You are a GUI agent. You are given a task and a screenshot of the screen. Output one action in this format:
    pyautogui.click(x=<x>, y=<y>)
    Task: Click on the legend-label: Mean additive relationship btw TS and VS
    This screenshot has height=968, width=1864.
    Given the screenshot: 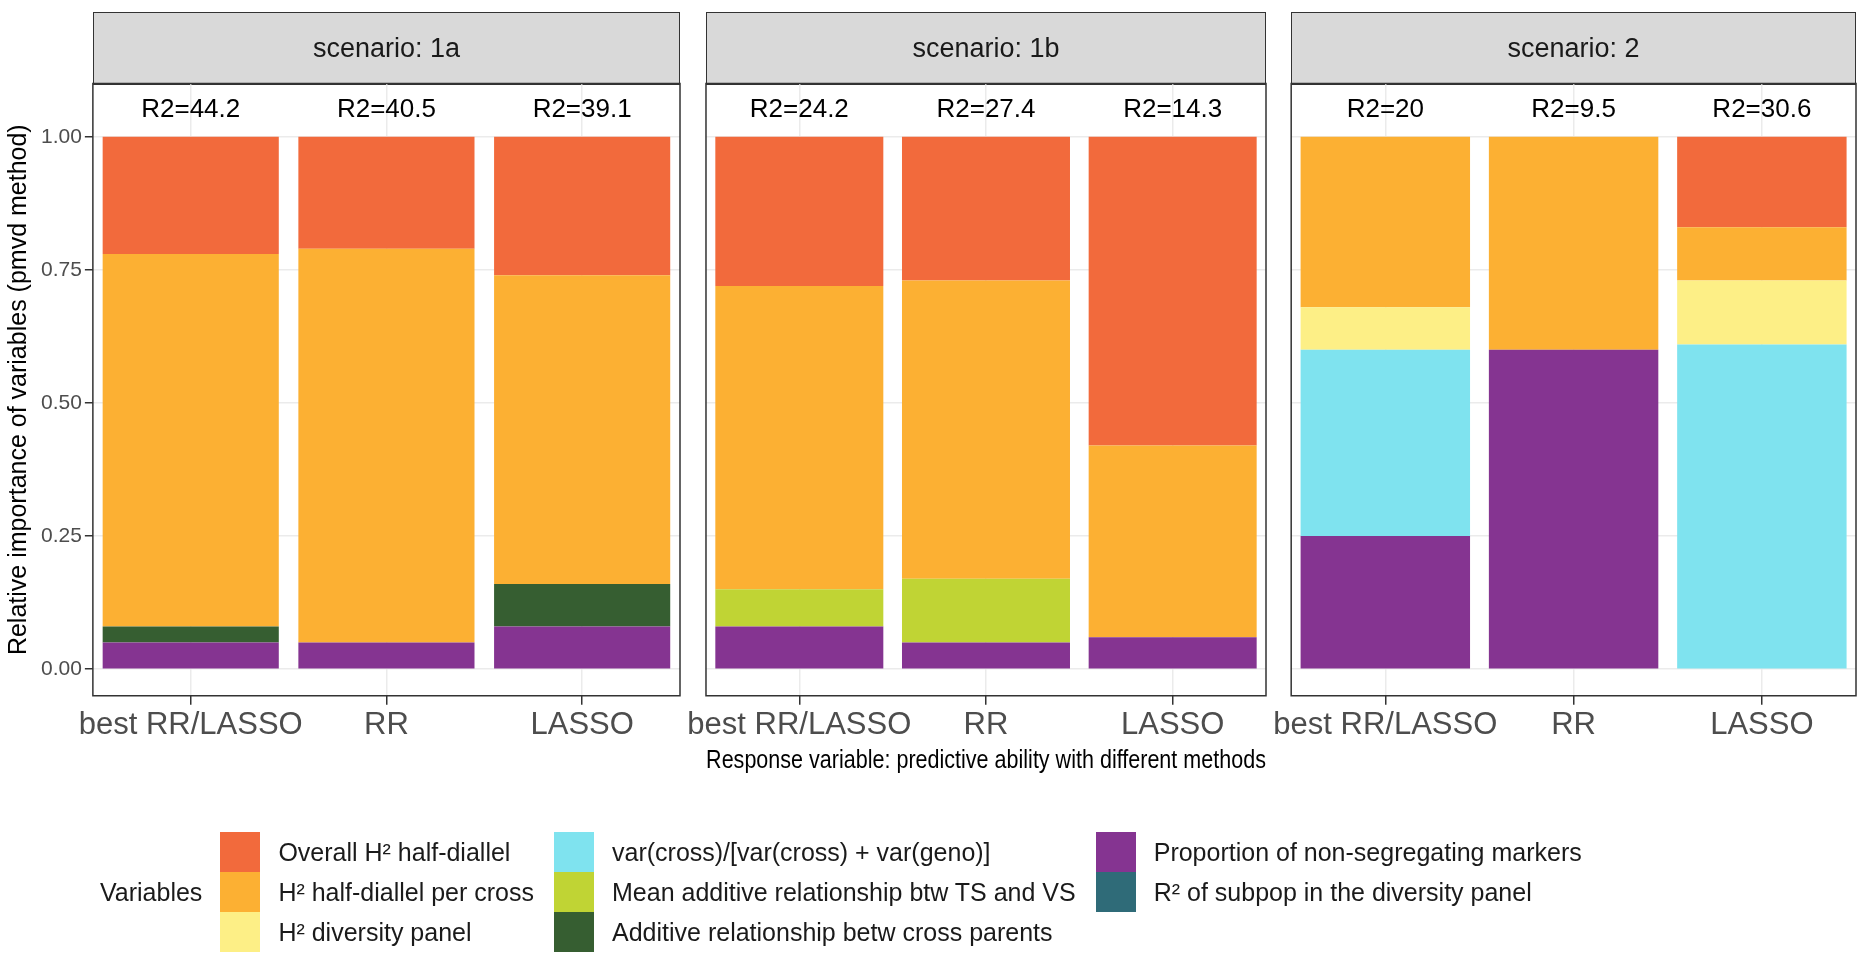 What is the action you would take?
    pyautogui.click(x=844, y=892)
    